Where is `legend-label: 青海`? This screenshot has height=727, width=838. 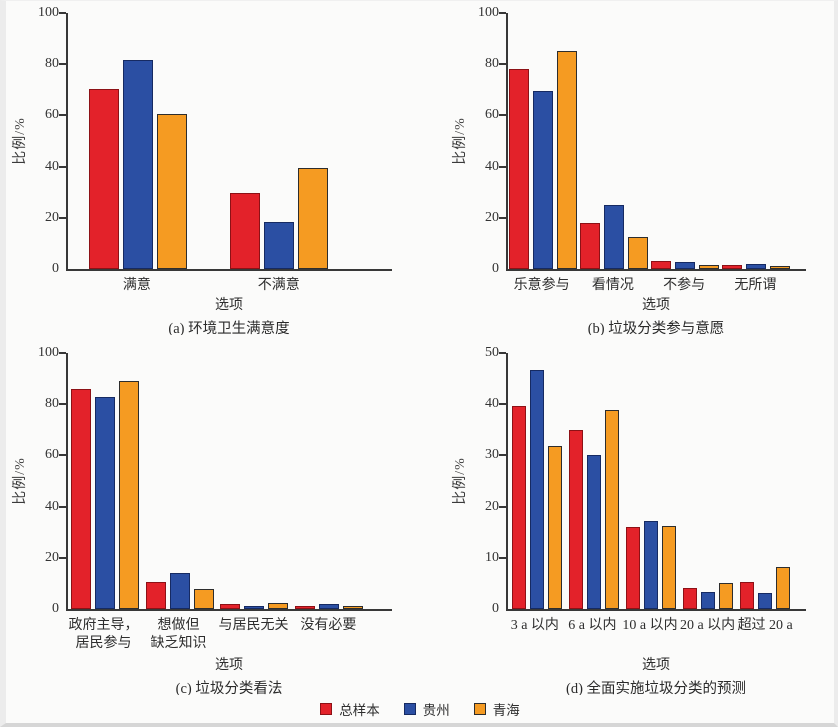
legend-label: 青海 is located at coordinates (506, 710).